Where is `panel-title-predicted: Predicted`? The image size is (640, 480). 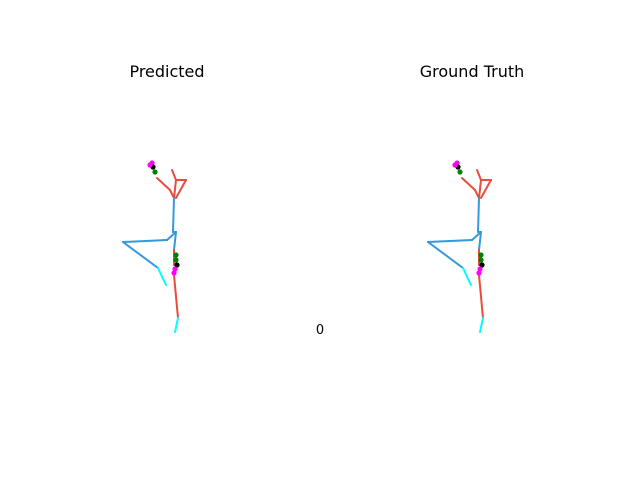 panel-title-predicted: Predicted is located at coordinates (167, 71).